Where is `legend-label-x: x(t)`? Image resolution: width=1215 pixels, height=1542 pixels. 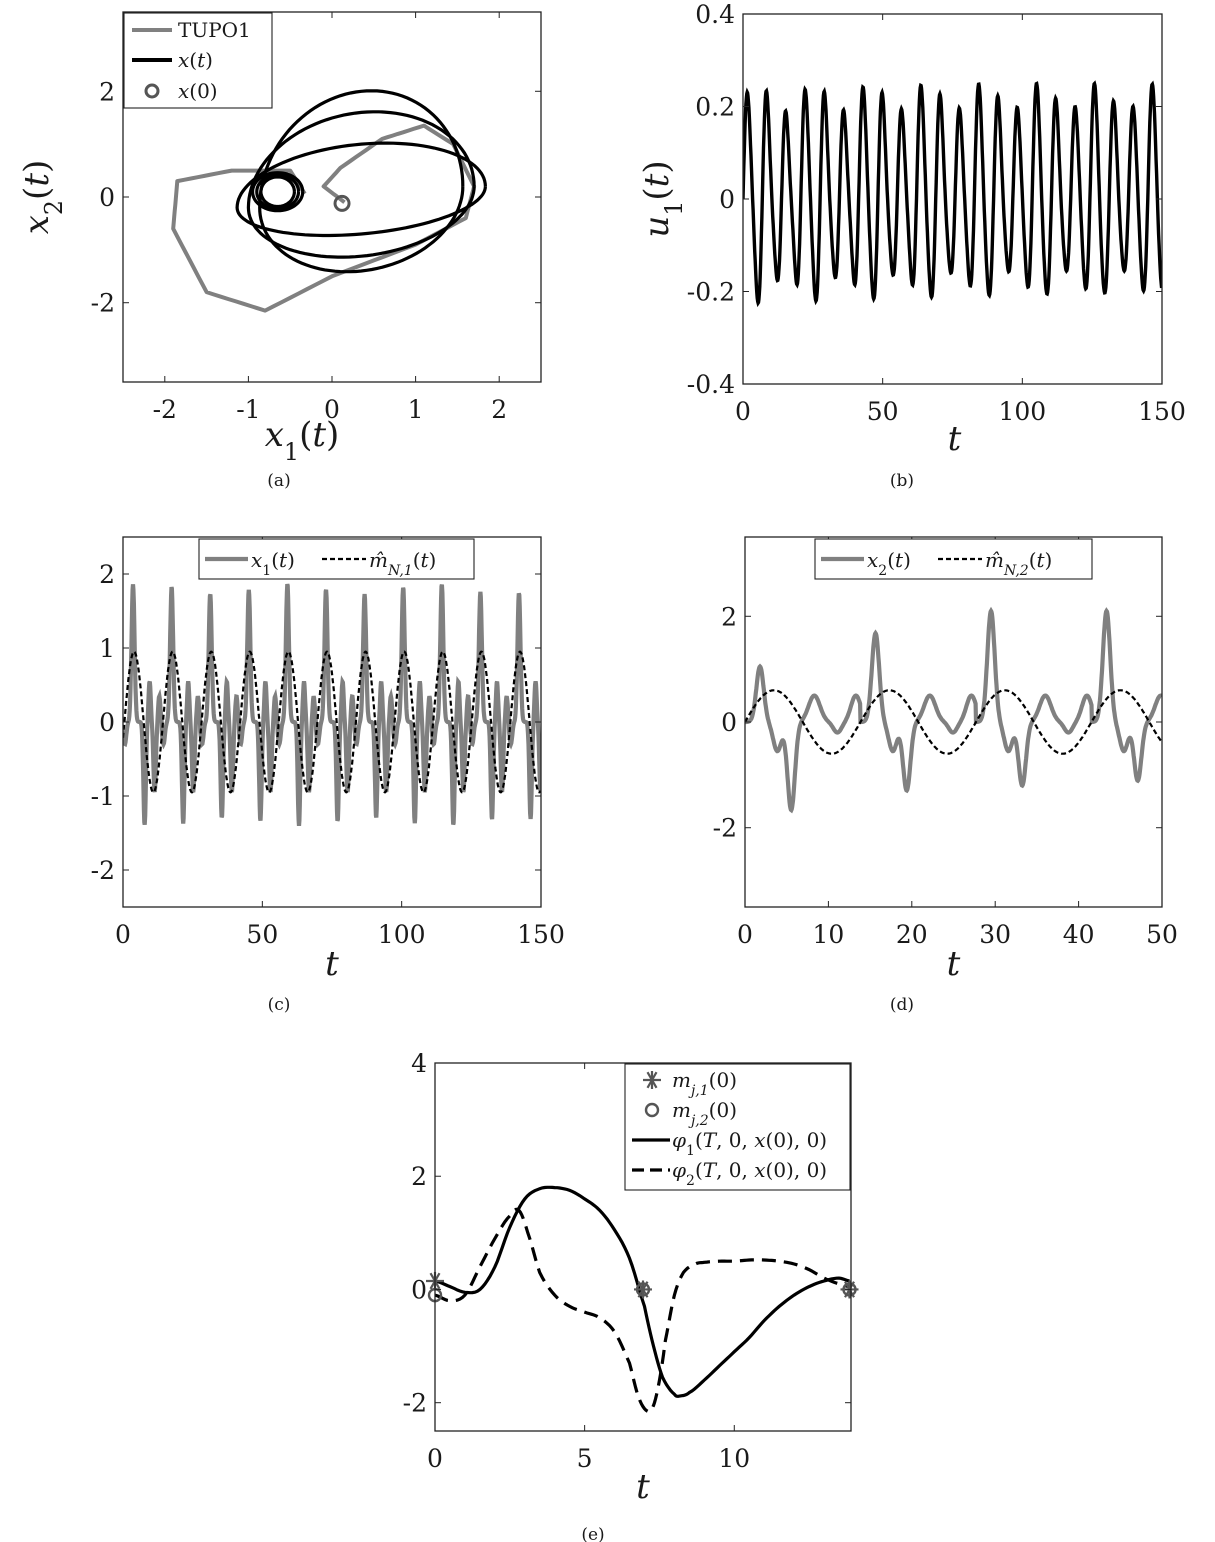 legend-label-x: x(t) is located at coordinates (195, 60).